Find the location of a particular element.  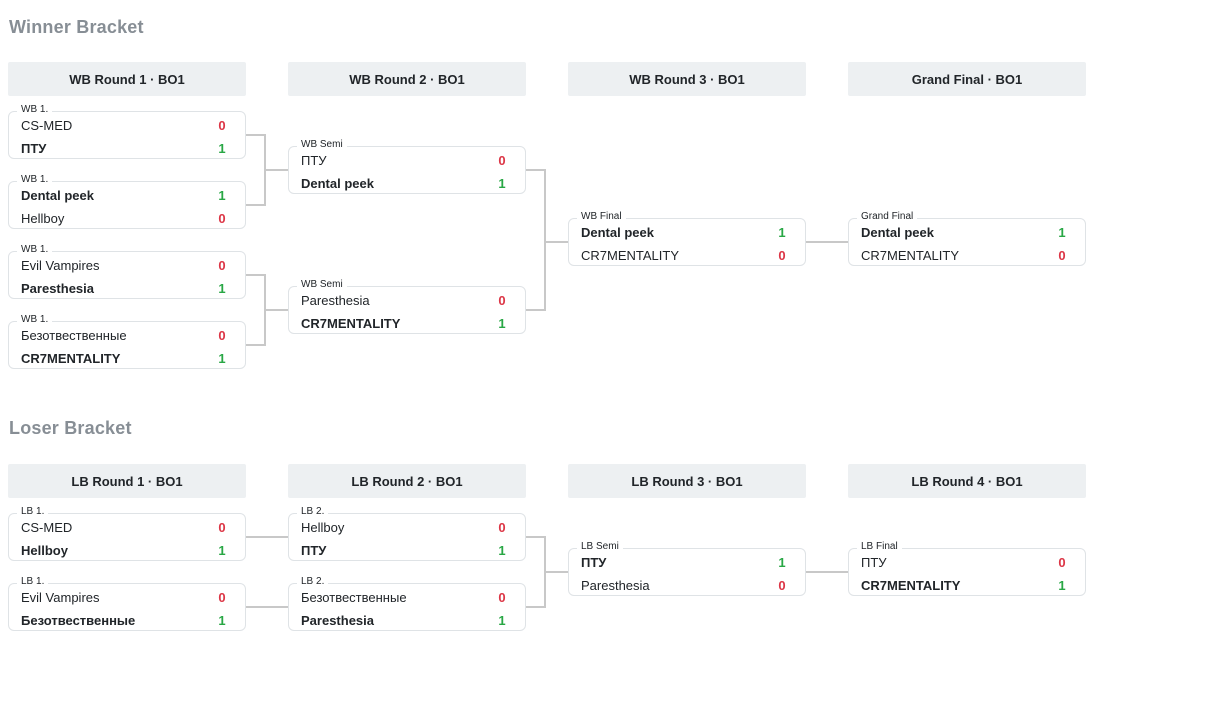

match-card-lb-r2m2: LB 2. Безотвественные 0 Paresthesia 1 is located at coordinates (407, 604).